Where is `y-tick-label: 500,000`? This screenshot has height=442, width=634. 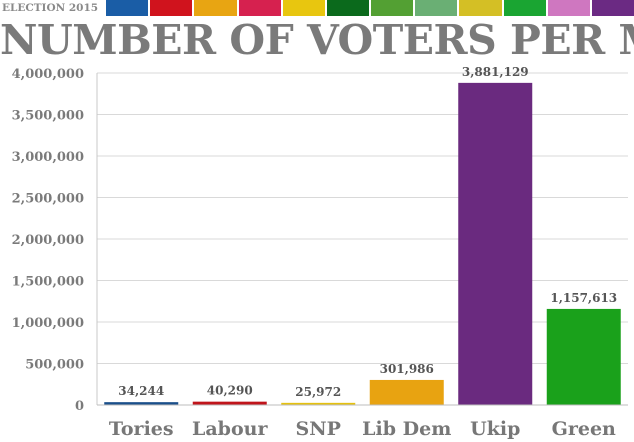
y-tick-label: 500,000 is located at coordinates (54, 365).